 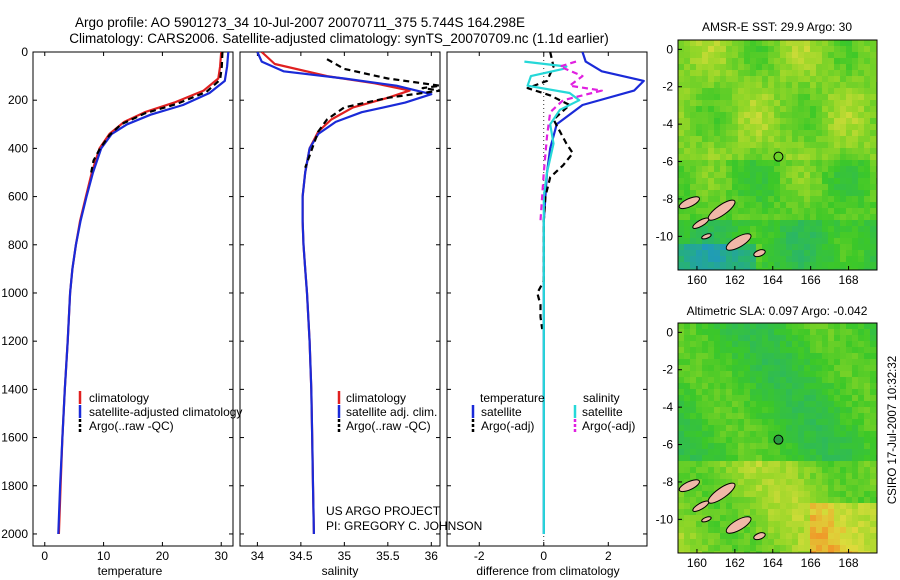 What do you see at coordinates (777, 438) in the screenshot?
I see `sla-map` at bounding box center [777, 438].